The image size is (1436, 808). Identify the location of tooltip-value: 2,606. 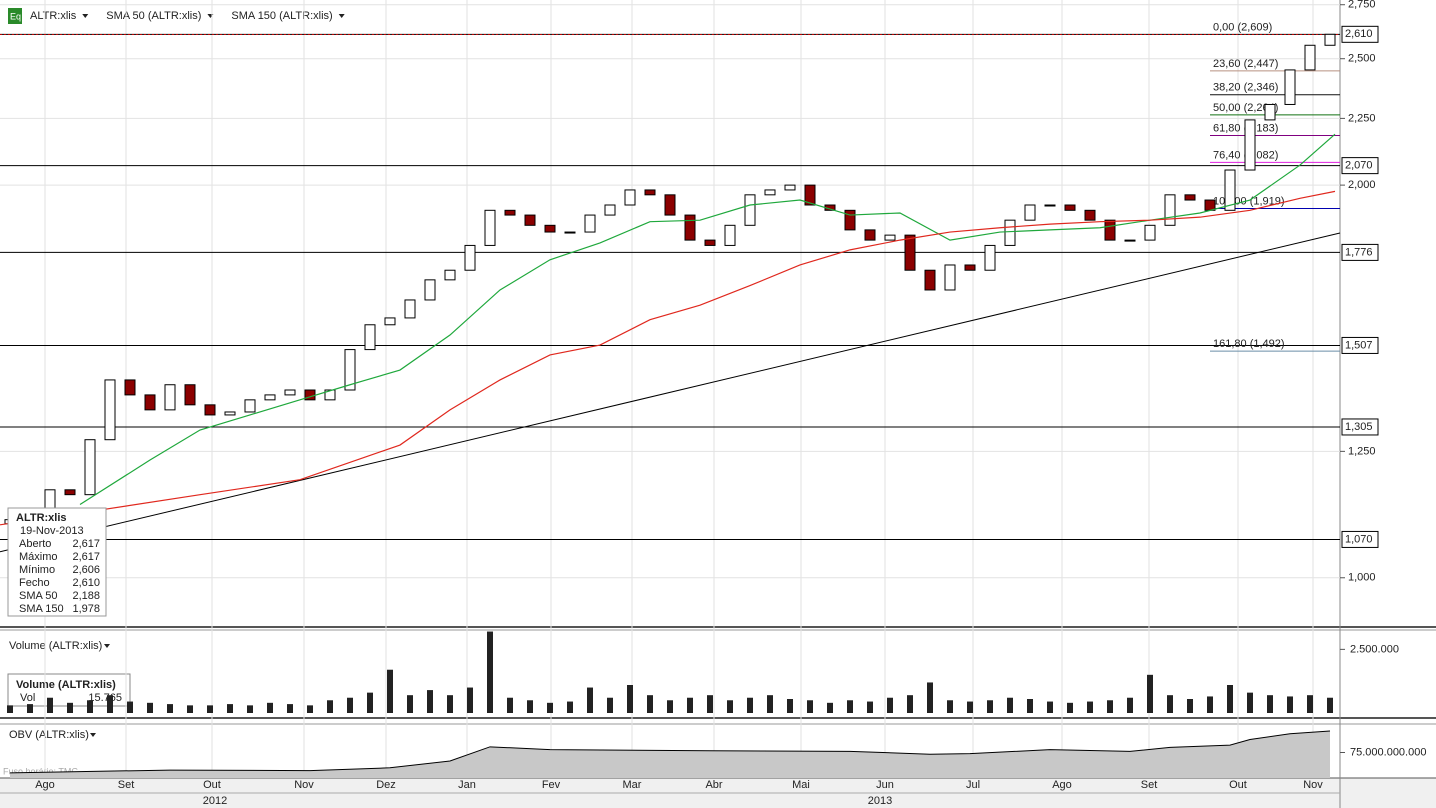
(86, 570).